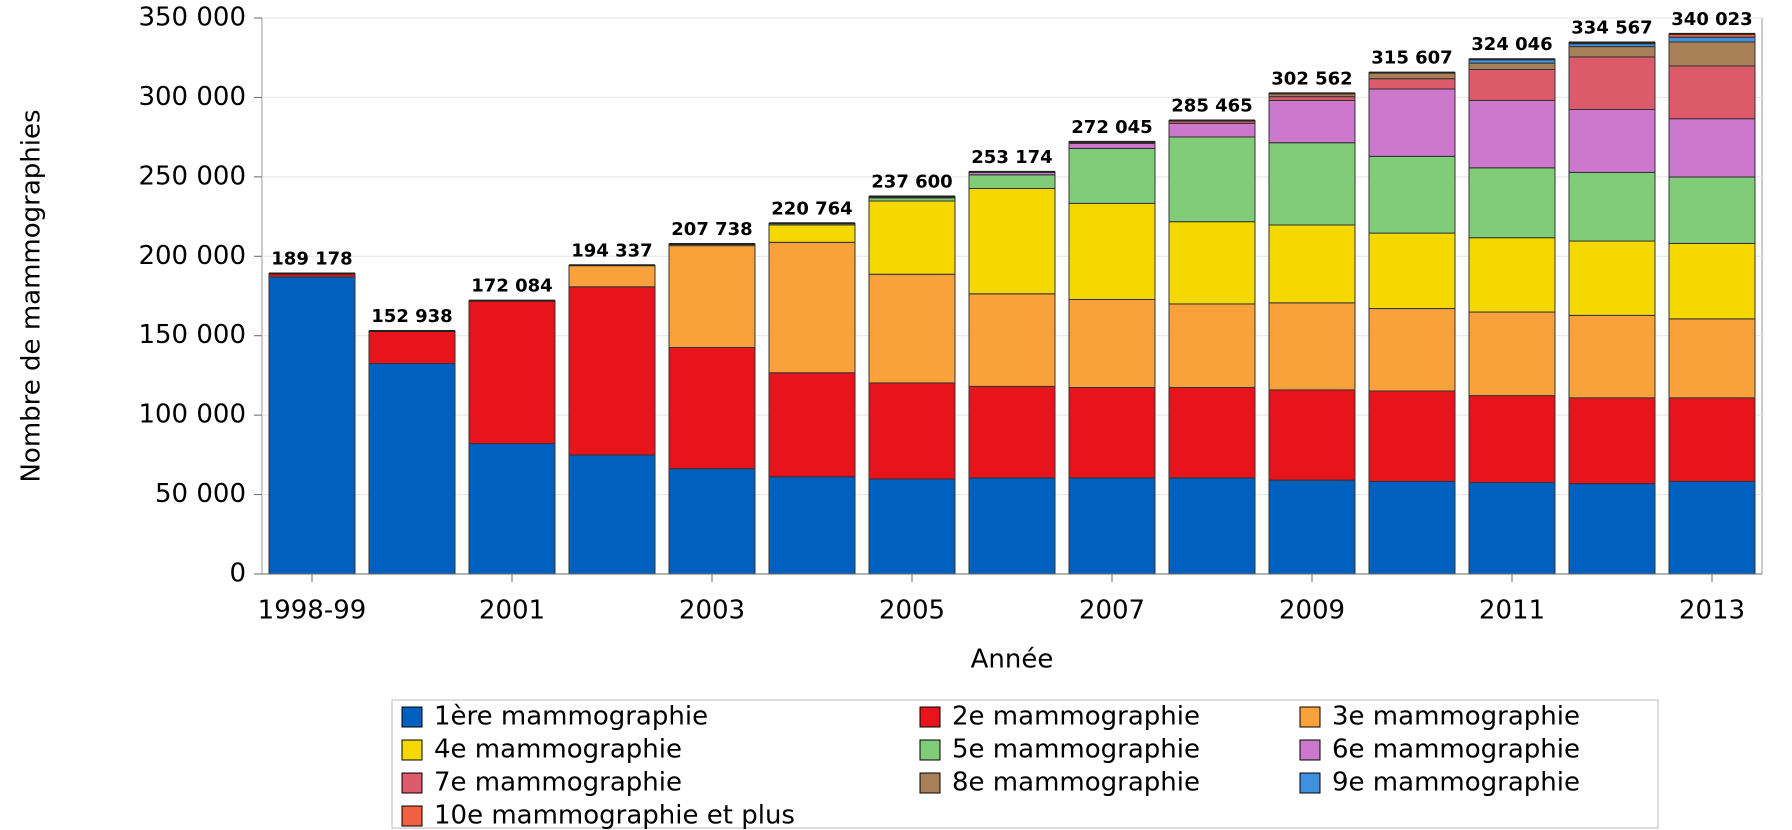 The width and height of the screenshot is (1792, 830). Describe the element at coordinates (1711, 19) in the screenshot. I see `total-label: 340 023` at that location.